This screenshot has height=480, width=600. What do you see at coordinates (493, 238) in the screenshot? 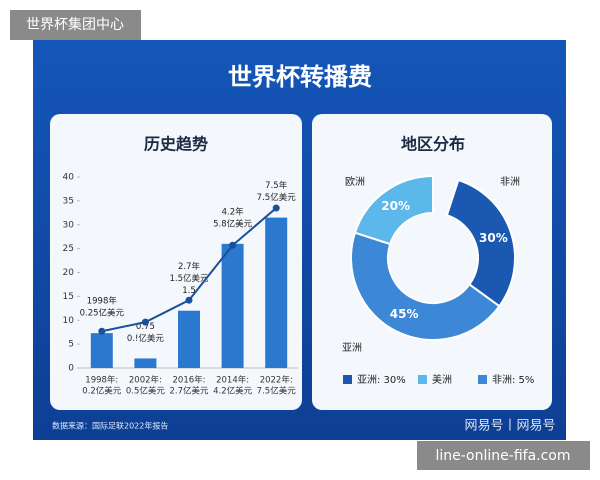
I see `value-label: 30%` at bounding box center [493, 238].